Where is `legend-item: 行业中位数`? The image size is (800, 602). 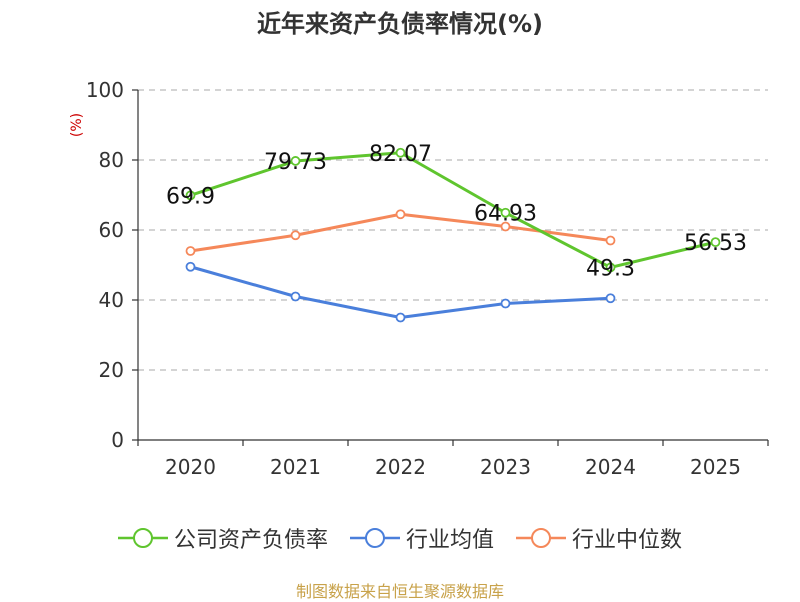
legend-item: 行业中位数 is located at coordinates (599, 538).